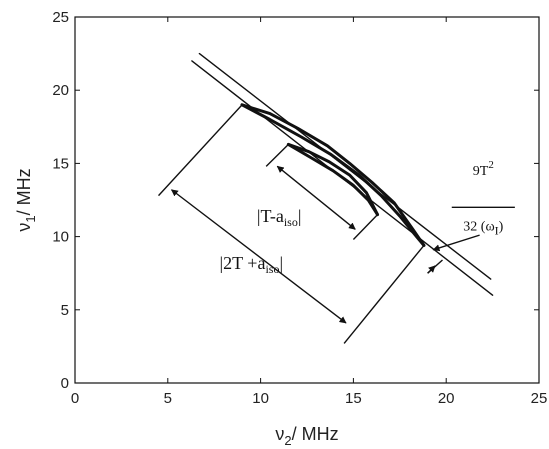 The image size is (549, 449). I want to click on annotations: |2T +aiso​| |T-aiso​| 9T2​ 32 (ωI​), so click(362, 217).